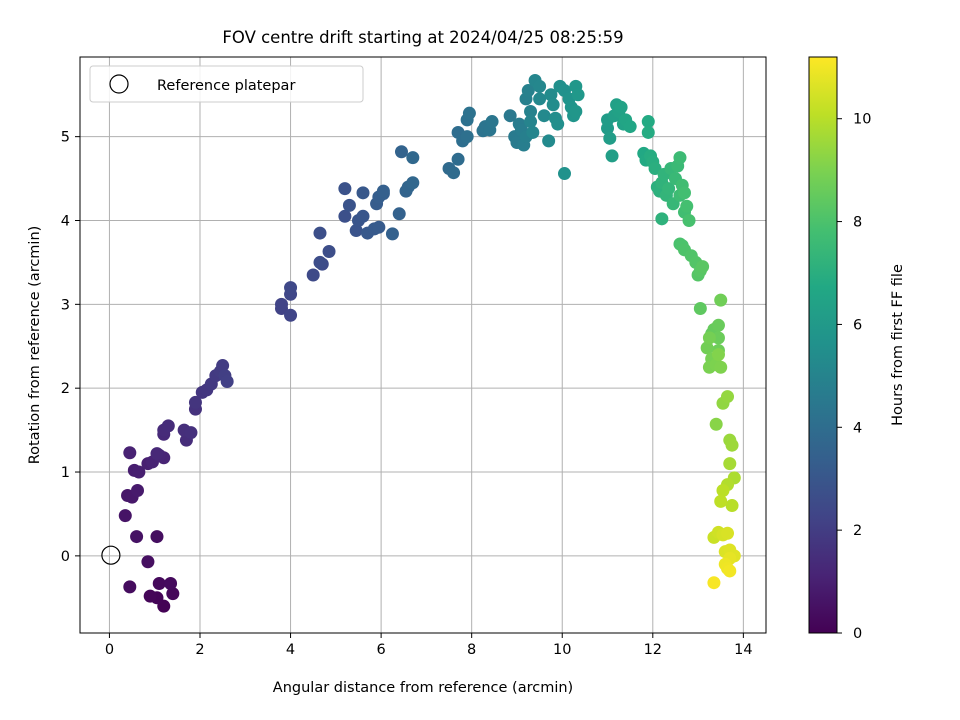  Describe the element at coordinates (65, 473) in the screenshot. I see `y-tick-label: 1` at that location.